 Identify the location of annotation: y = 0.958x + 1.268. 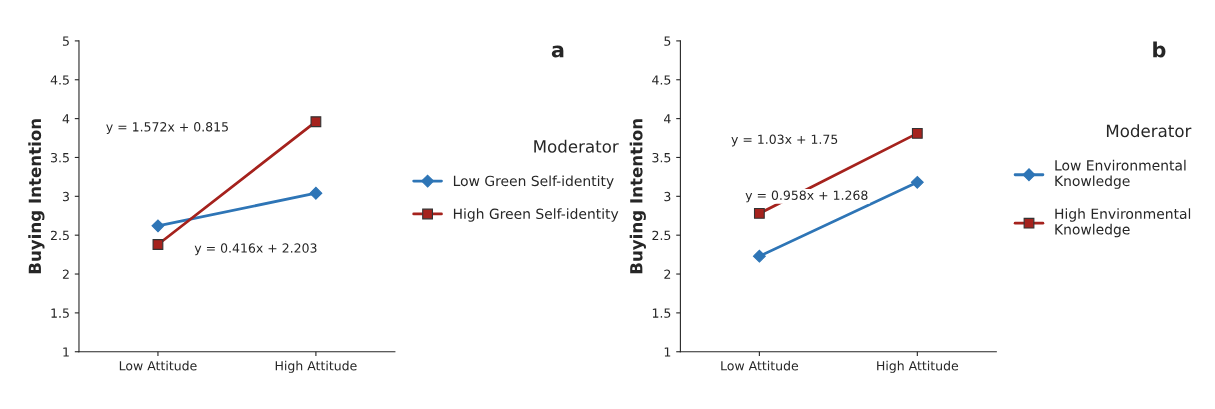
(806, 196).